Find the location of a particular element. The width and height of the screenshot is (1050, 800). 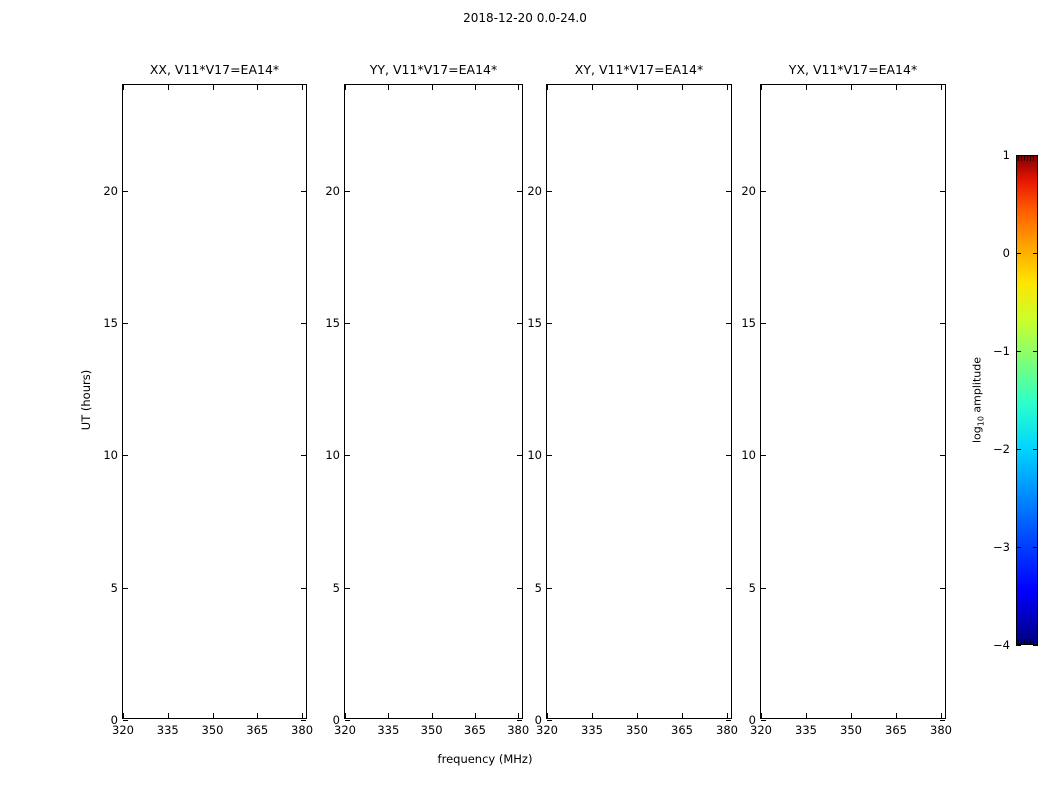

figure-suptitle: 2018-12-20 0.0-24.0 is located at coordinates (525, 18).